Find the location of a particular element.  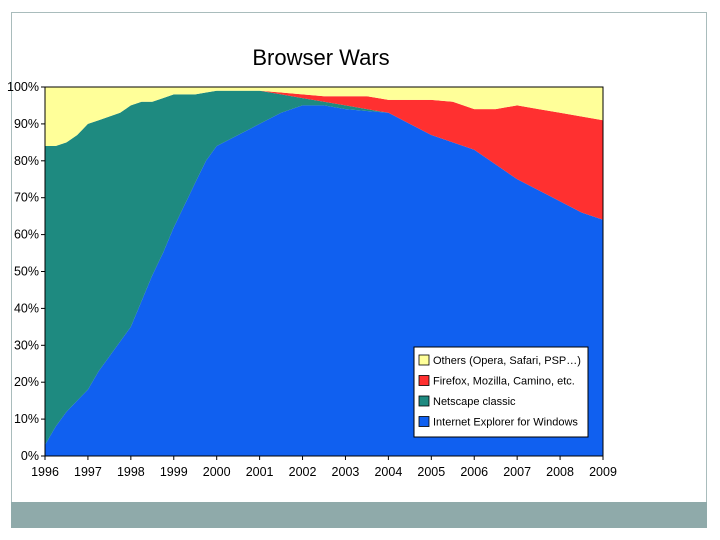

y-tick-label: 70% is located at coordinates (26, 198).